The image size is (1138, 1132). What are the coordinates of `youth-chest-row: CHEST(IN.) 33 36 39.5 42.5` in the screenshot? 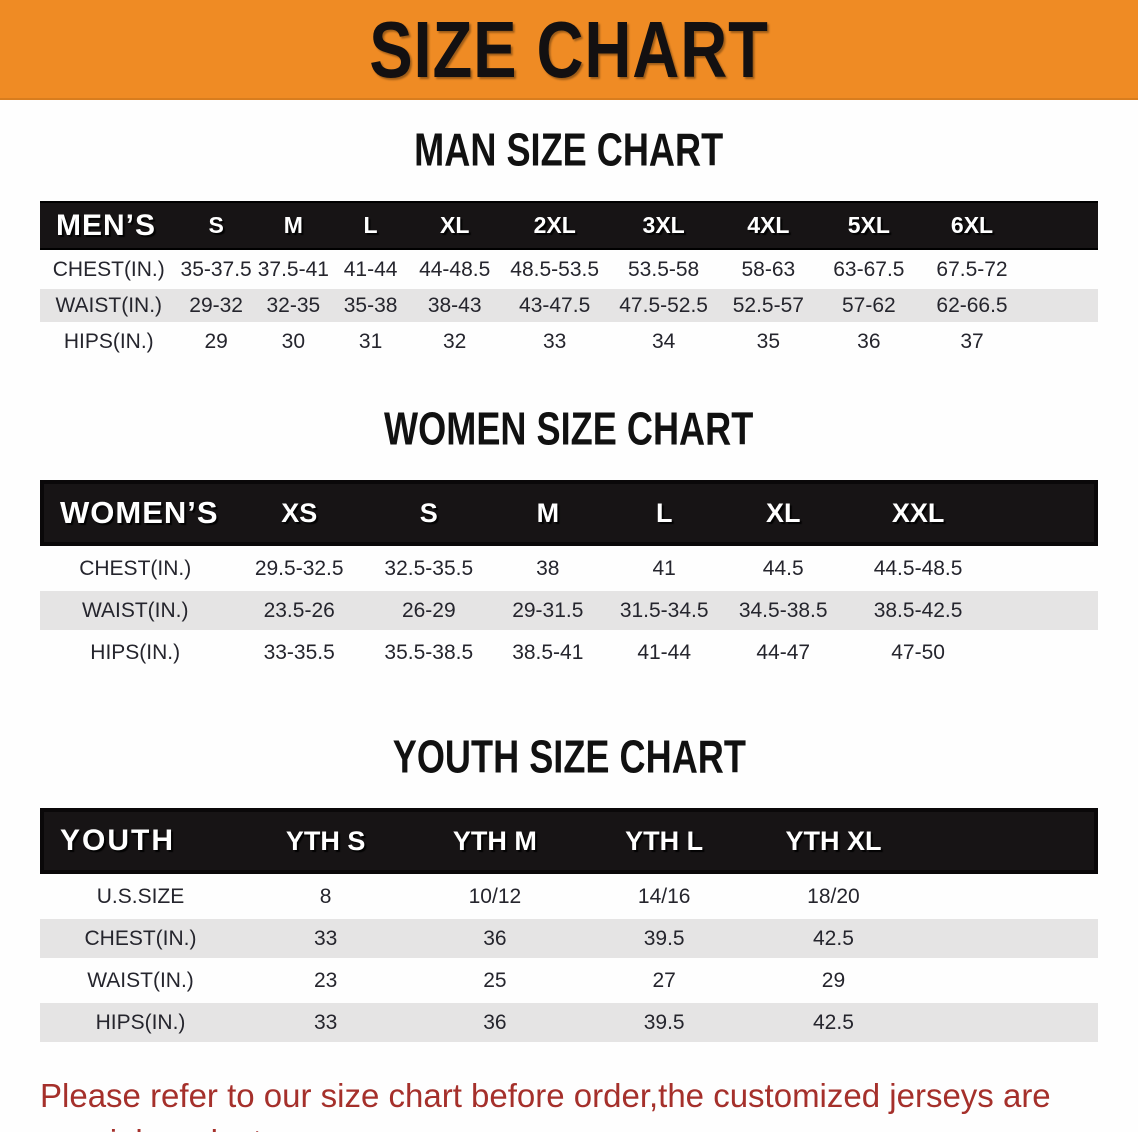 It's located at (569, 938).